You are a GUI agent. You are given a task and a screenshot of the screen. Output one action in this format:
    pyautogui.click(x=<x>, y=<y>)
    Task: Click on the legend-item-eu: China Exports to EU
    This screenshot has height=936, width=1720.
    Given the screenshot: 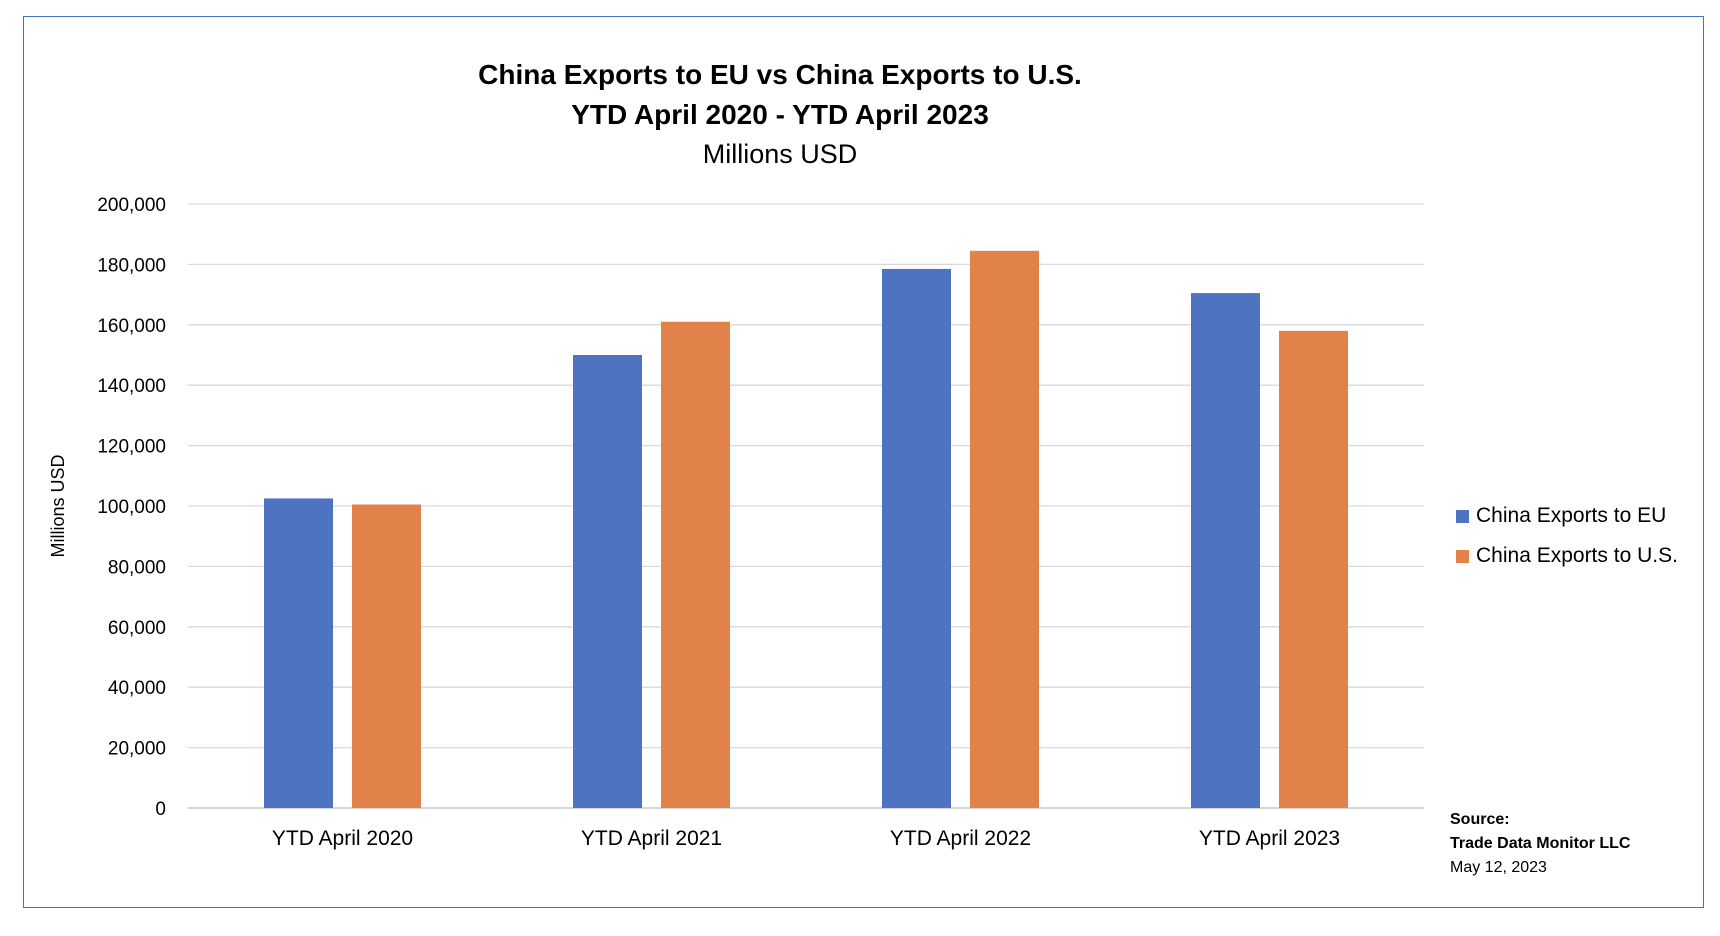 What is the action you would take?
    pyautogui.click(x=1567, y=516)
    